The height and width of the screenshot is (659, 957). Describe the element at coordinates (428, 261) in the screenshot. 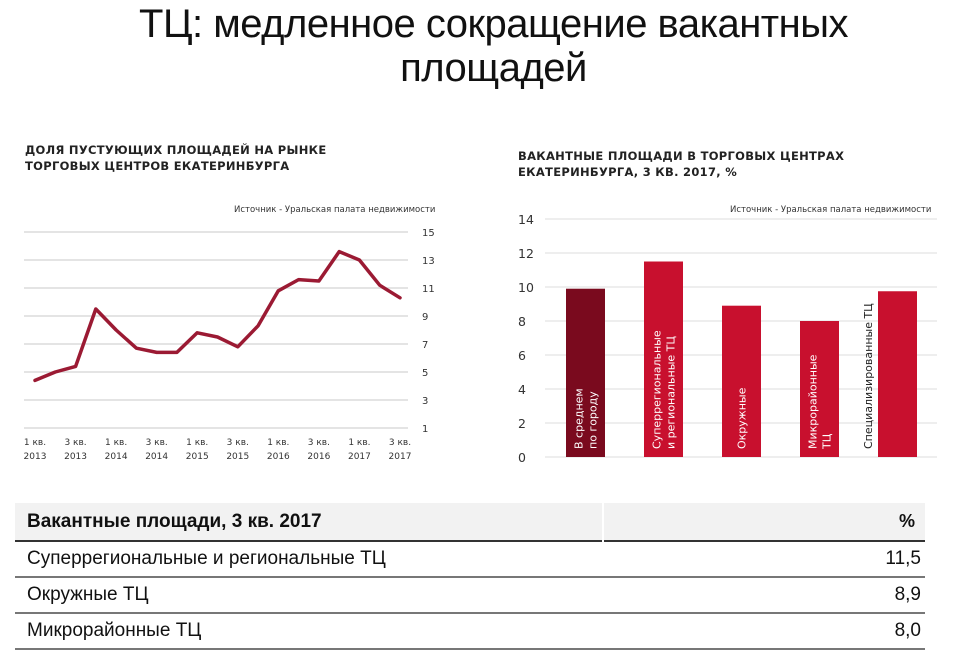

I see `y-tick-label: 13` at that location.